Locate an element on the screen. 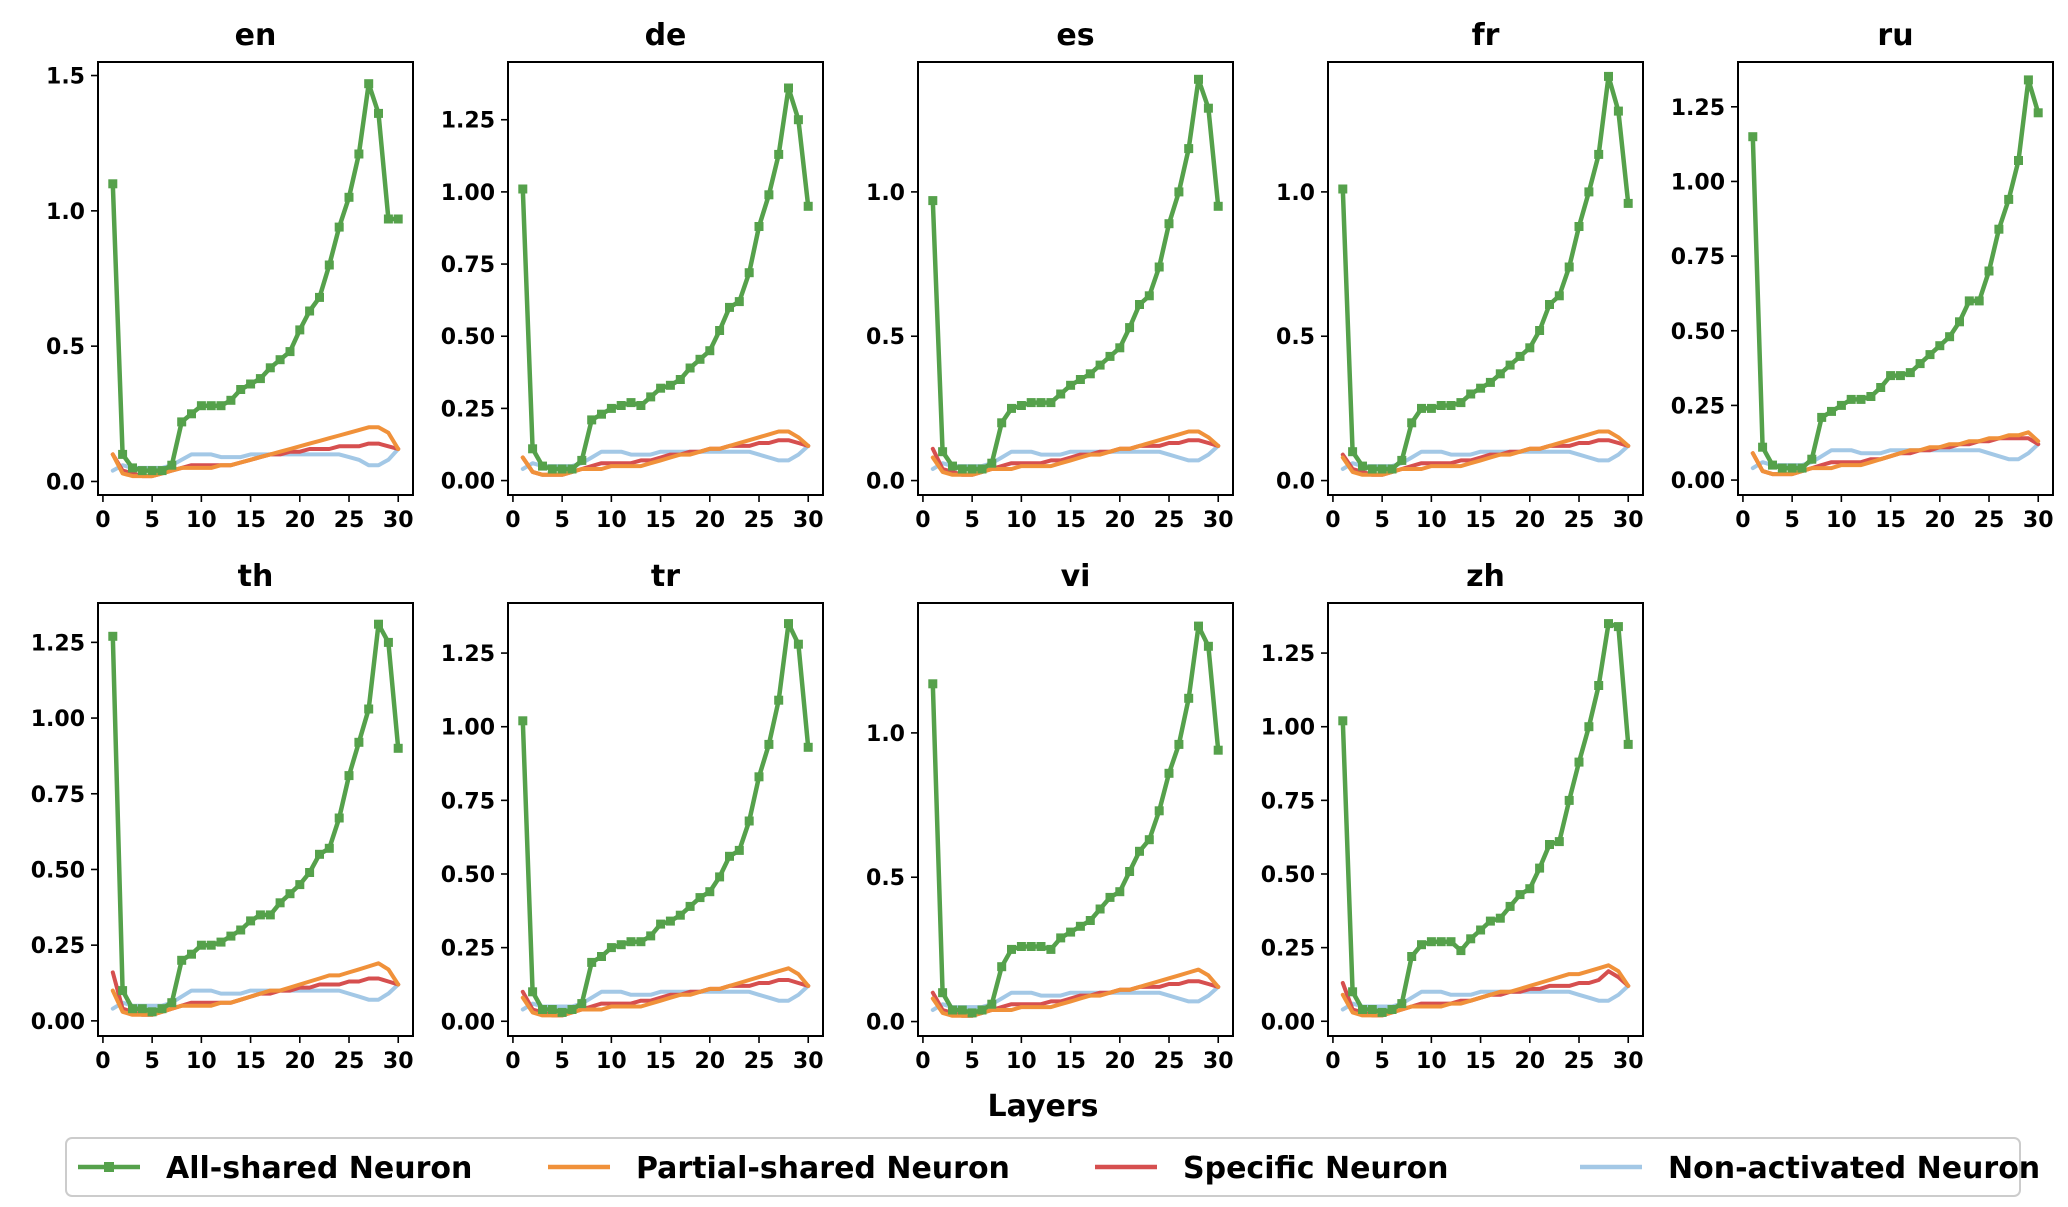  legend-label: Partial-shared Neuron is located at coordinates (823, 1168).